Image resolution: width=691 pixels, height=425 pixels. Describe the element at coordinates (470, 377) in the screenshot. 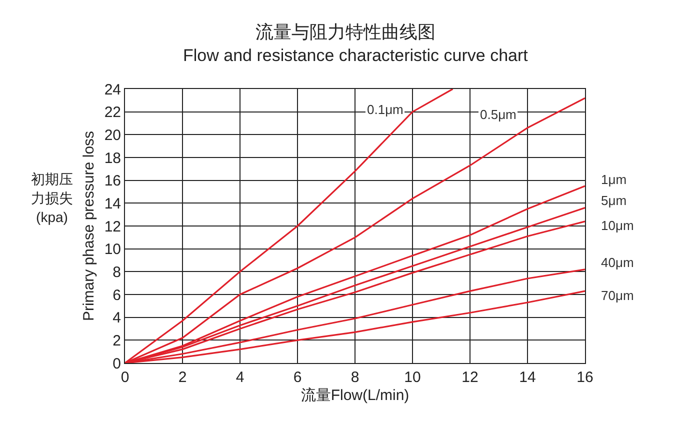

I see `x-tick-label: 12` at that location.